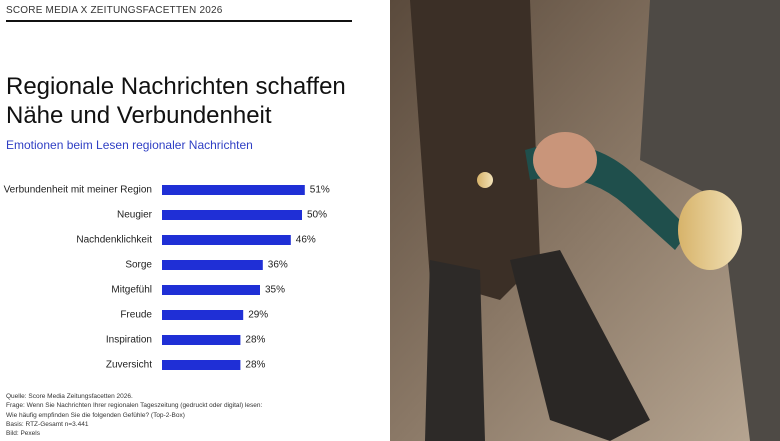  What do you see at coordinates (320, 190) in the screenshot?
I see `value-label: 51%` at bounding box center [320, 190].